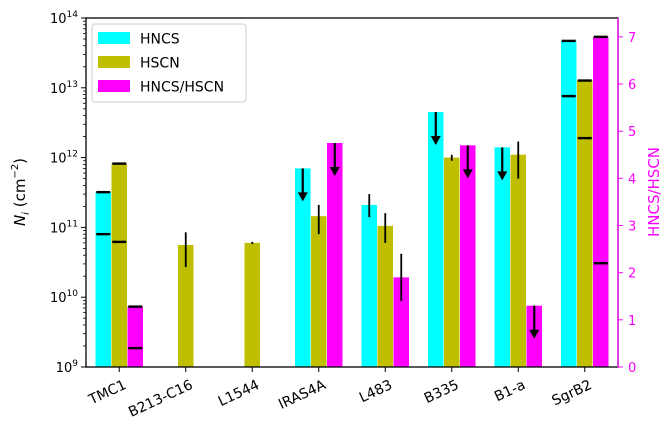 The image size is (661, 421). I want to click on y-left-tick-label-4: 1013, so click(64, 88).